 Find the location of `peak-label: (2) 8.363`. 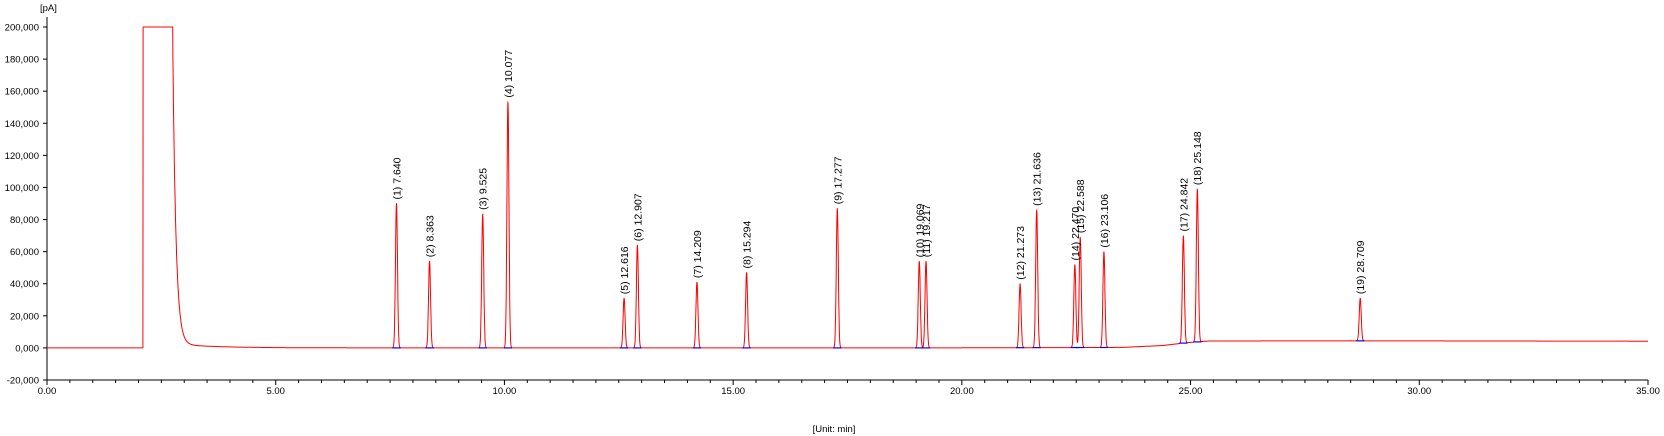

peak-label: (2) 8.363 is located at coordinates (430, 236).